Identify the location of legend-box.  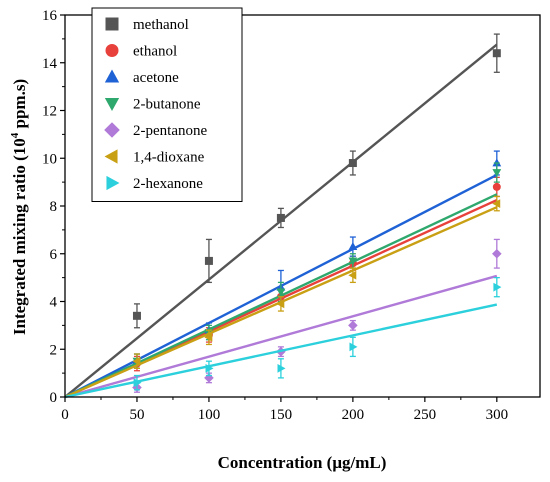
(167, 104).